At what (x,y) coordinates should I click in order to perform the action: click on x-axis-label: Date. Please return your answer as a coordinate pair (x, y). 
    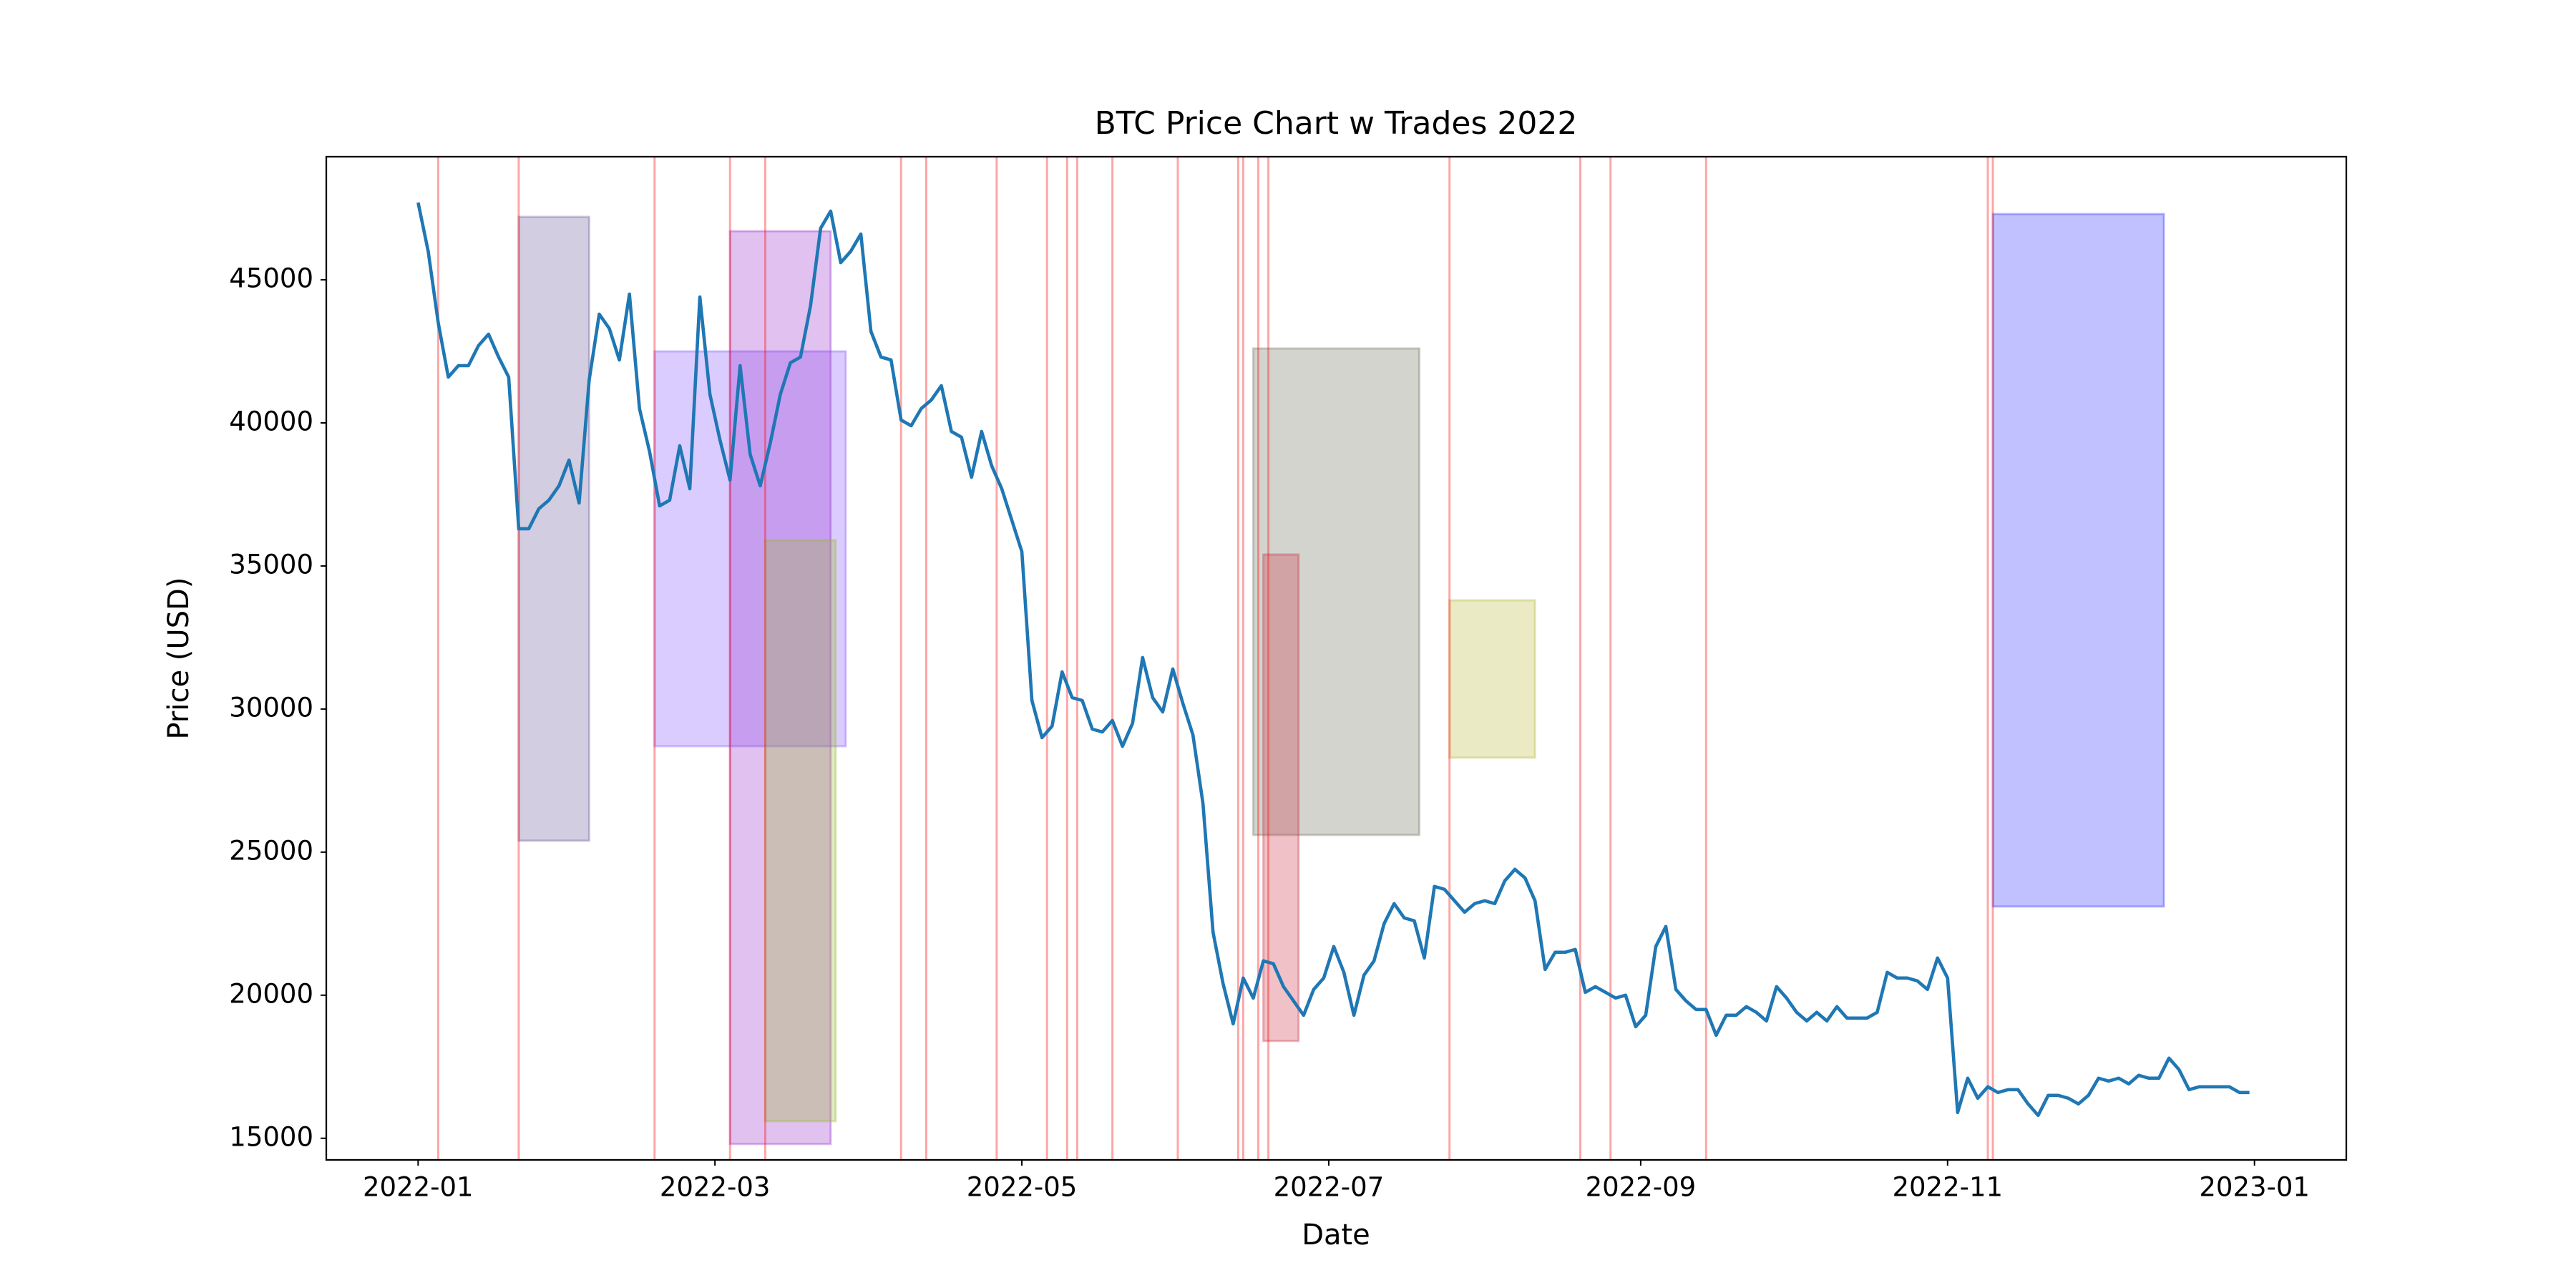
    Looking at the image, I should click on (1336, 1235).